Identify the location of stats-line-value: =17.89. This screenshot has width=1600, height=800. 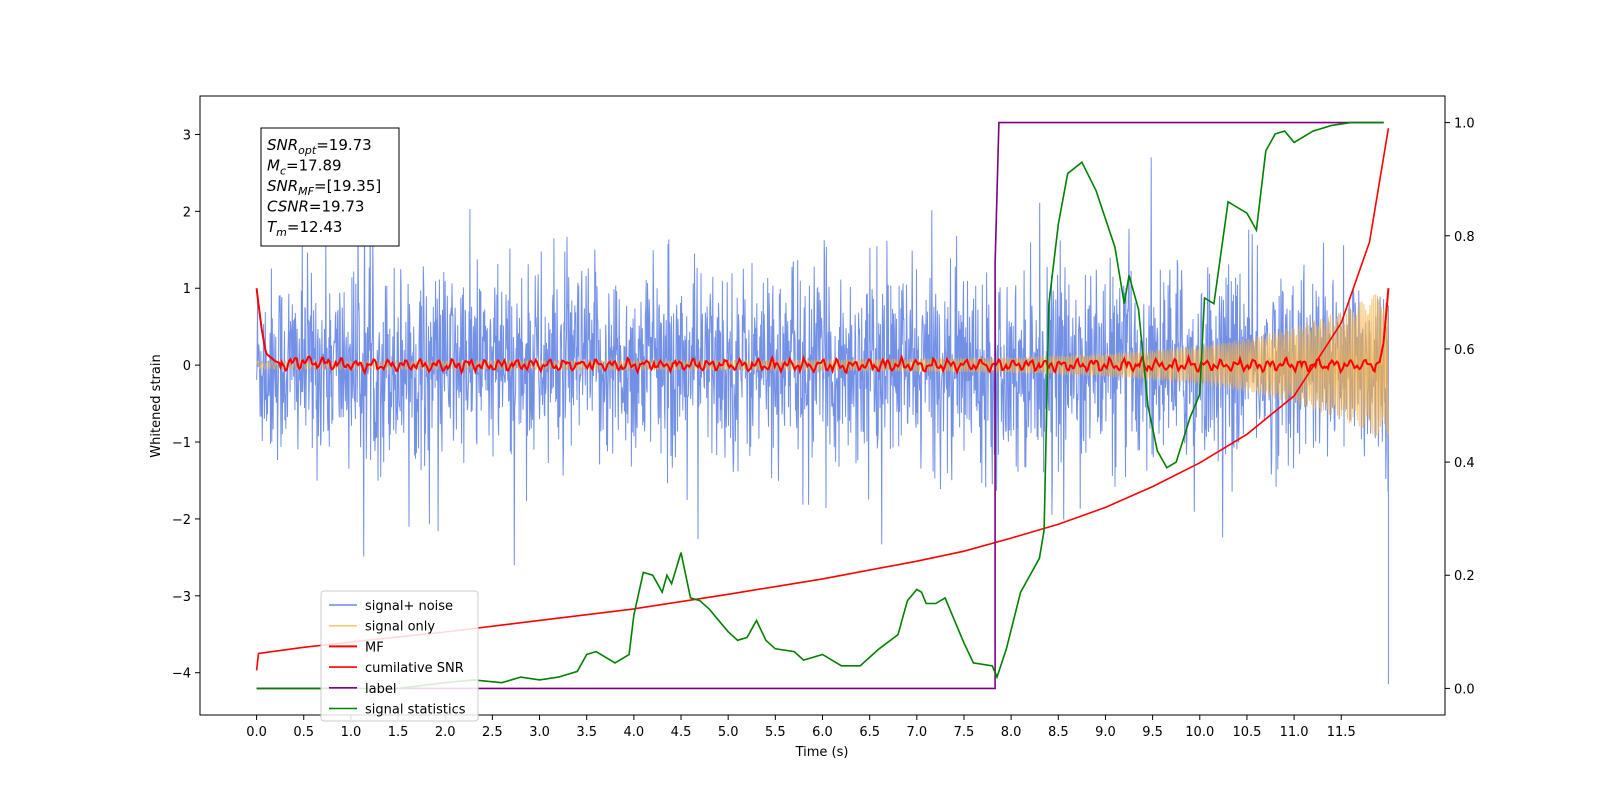
(314, 166).